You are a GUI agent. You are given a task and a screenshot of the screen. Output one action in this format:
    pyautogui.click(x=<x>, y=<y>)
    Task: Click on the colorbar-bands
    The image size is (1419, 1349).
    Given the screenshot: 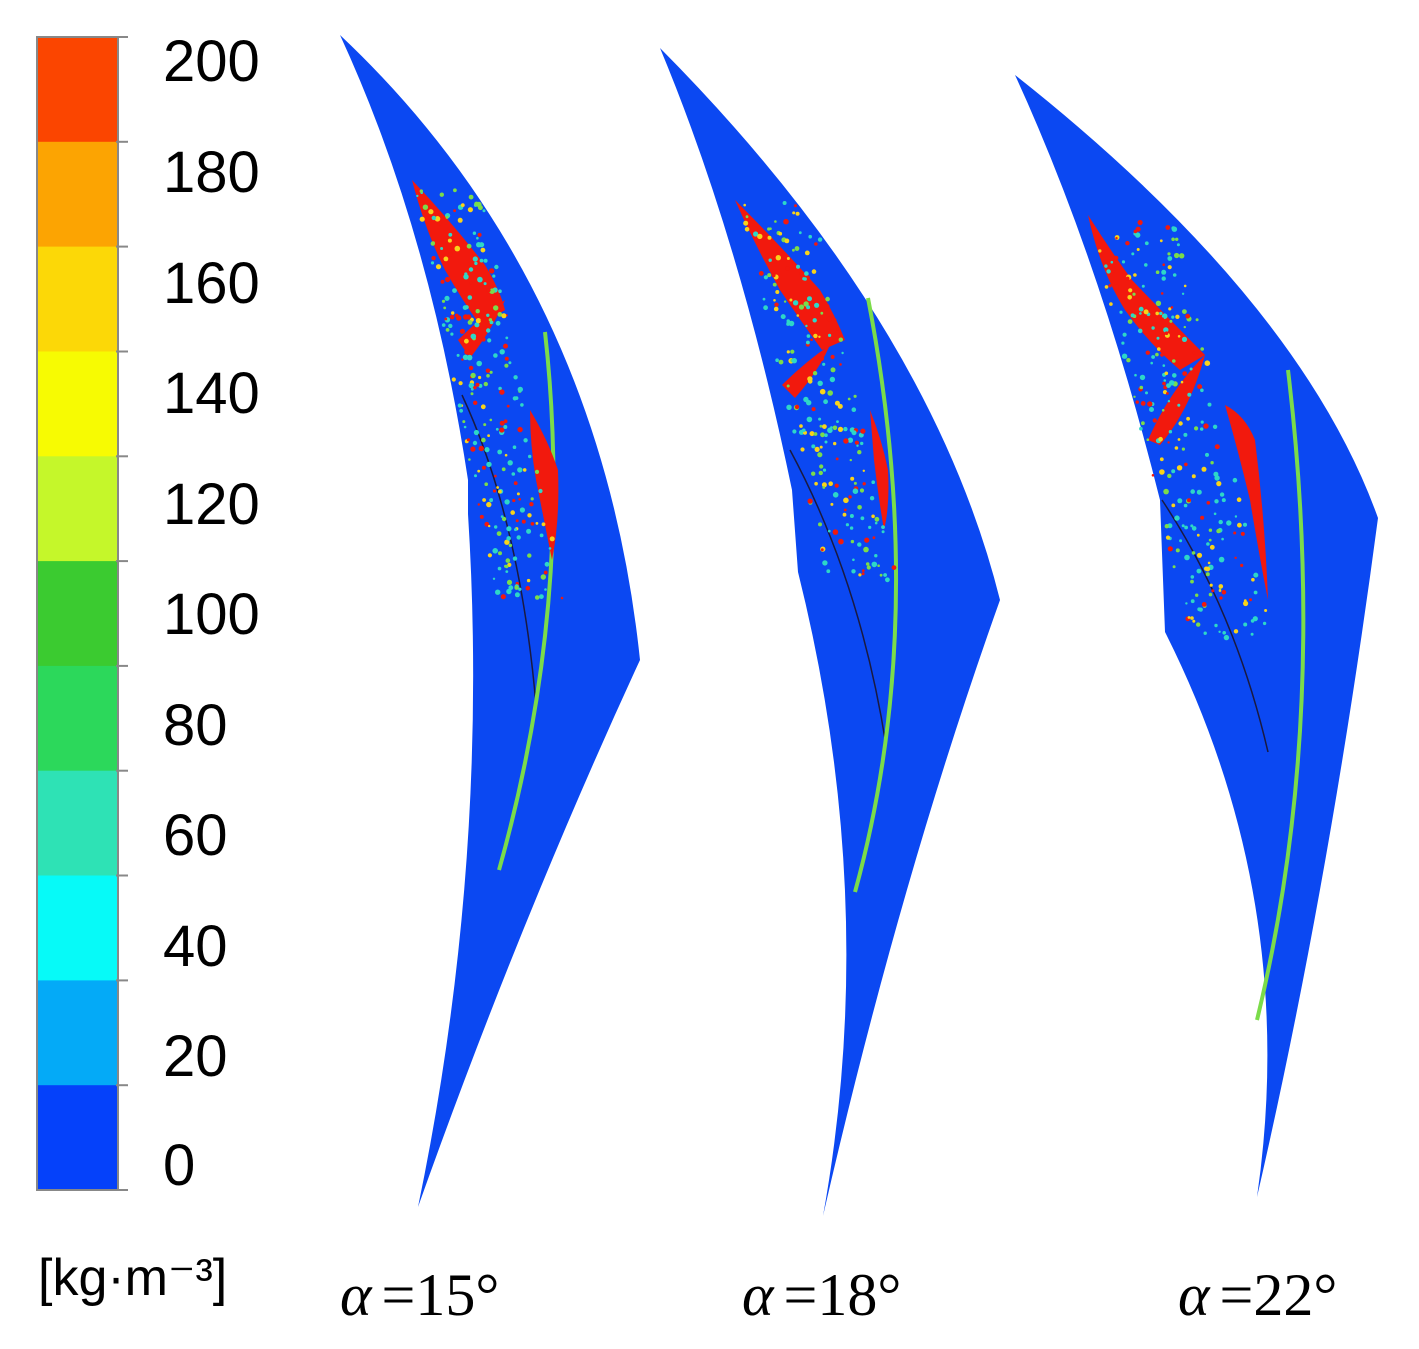 What is the action you would take?
    pyautogui.click(x=77, y=614)
    